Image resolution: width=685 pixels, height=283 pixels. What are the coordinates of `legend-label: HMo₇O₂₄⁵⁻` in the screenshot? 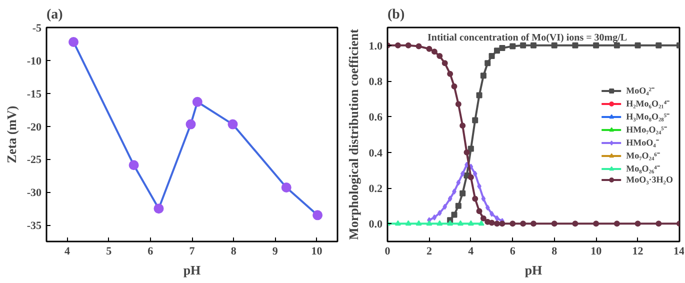 It's located at (646, 130).